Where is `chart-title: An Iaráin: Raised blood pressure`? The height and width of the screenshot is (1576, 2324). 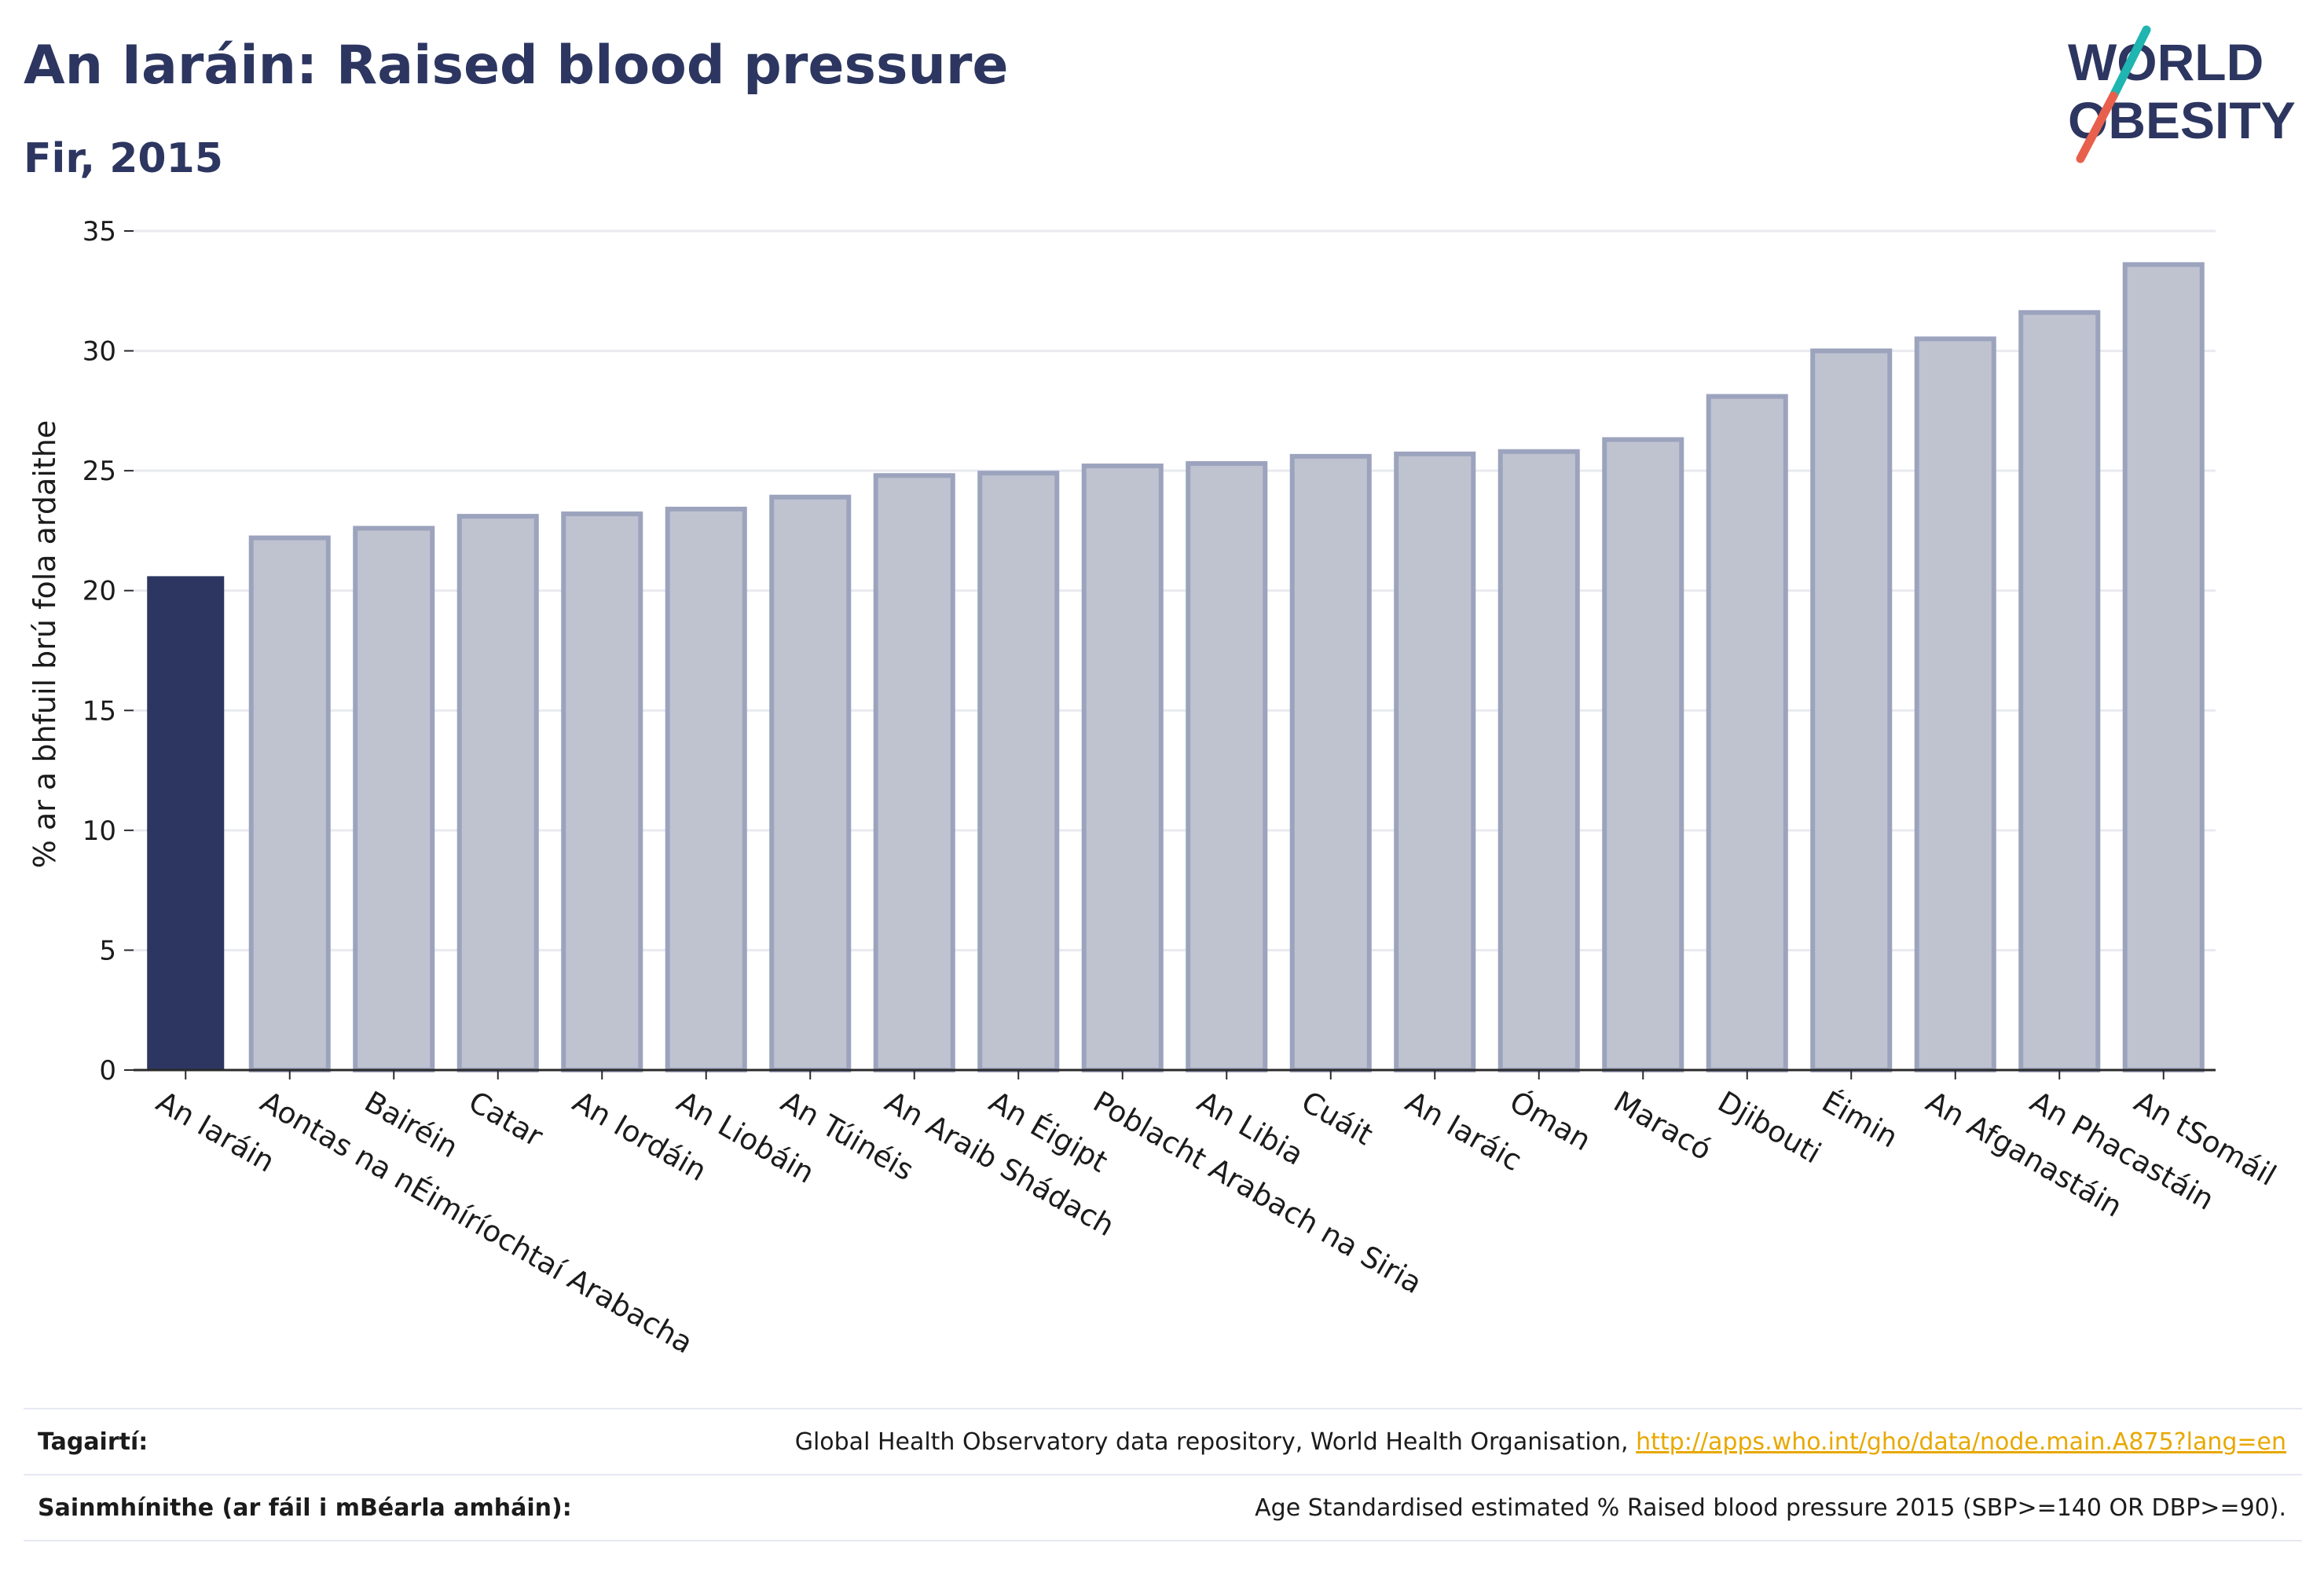 chart-title: An Iaráin: Raised blood pressure is located at coordinates (516, 66).